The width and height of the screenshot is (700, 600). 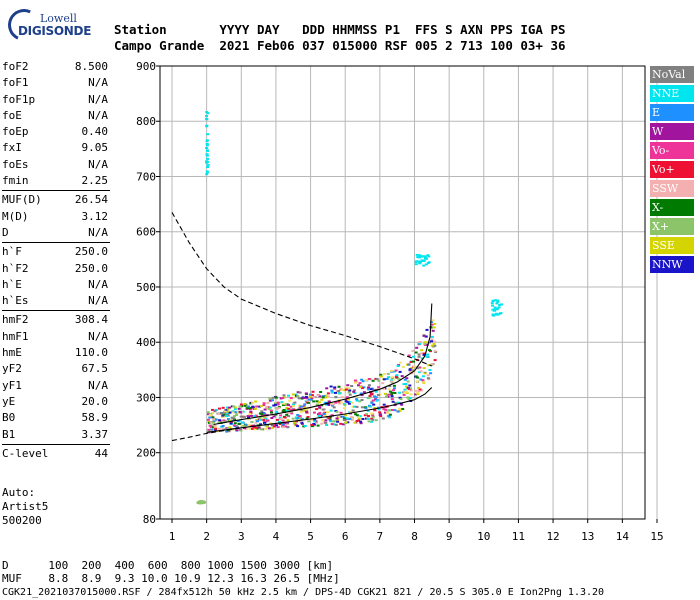 What do you see at coordinates (95, 434) in the screenshot?
I see `param-value: 3.37` at bounding box center [95, 434].